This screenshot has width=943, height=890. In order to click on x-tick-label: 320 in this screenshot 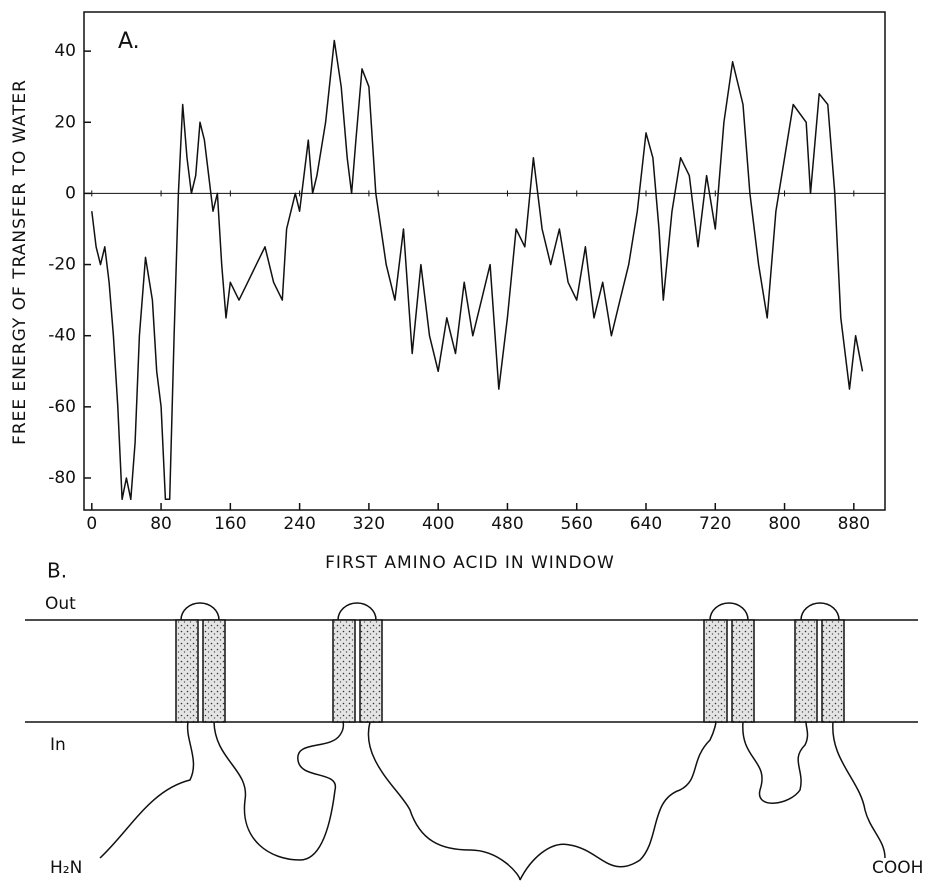, I will do `click(369, 524)`.